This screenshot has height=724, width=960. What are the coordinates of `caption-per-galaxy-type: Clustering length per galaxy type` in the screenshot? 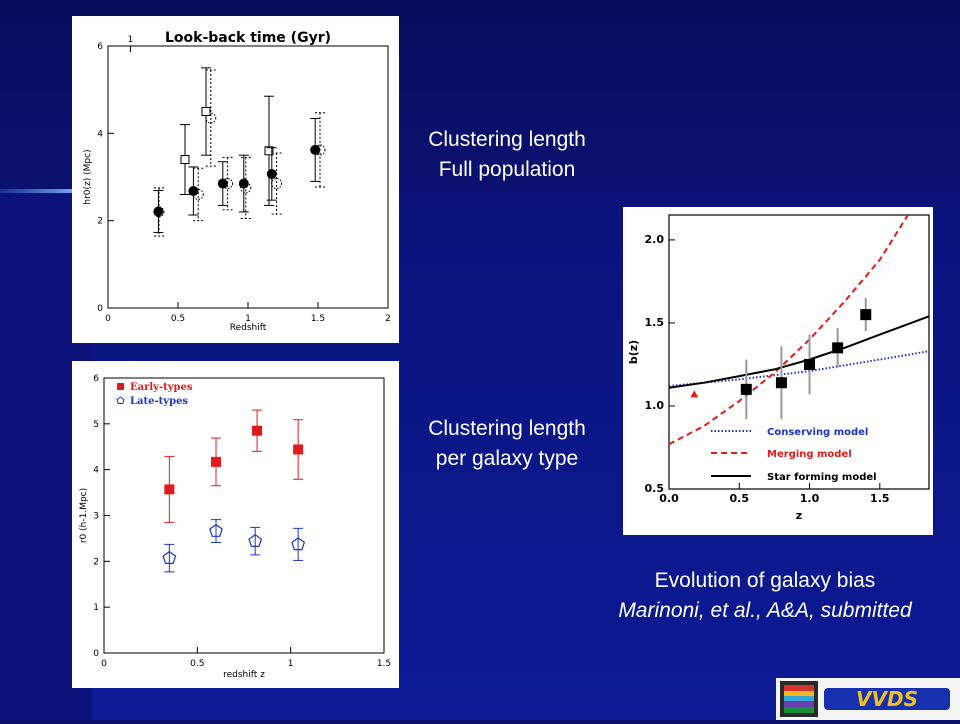 It's located at (507, 444).